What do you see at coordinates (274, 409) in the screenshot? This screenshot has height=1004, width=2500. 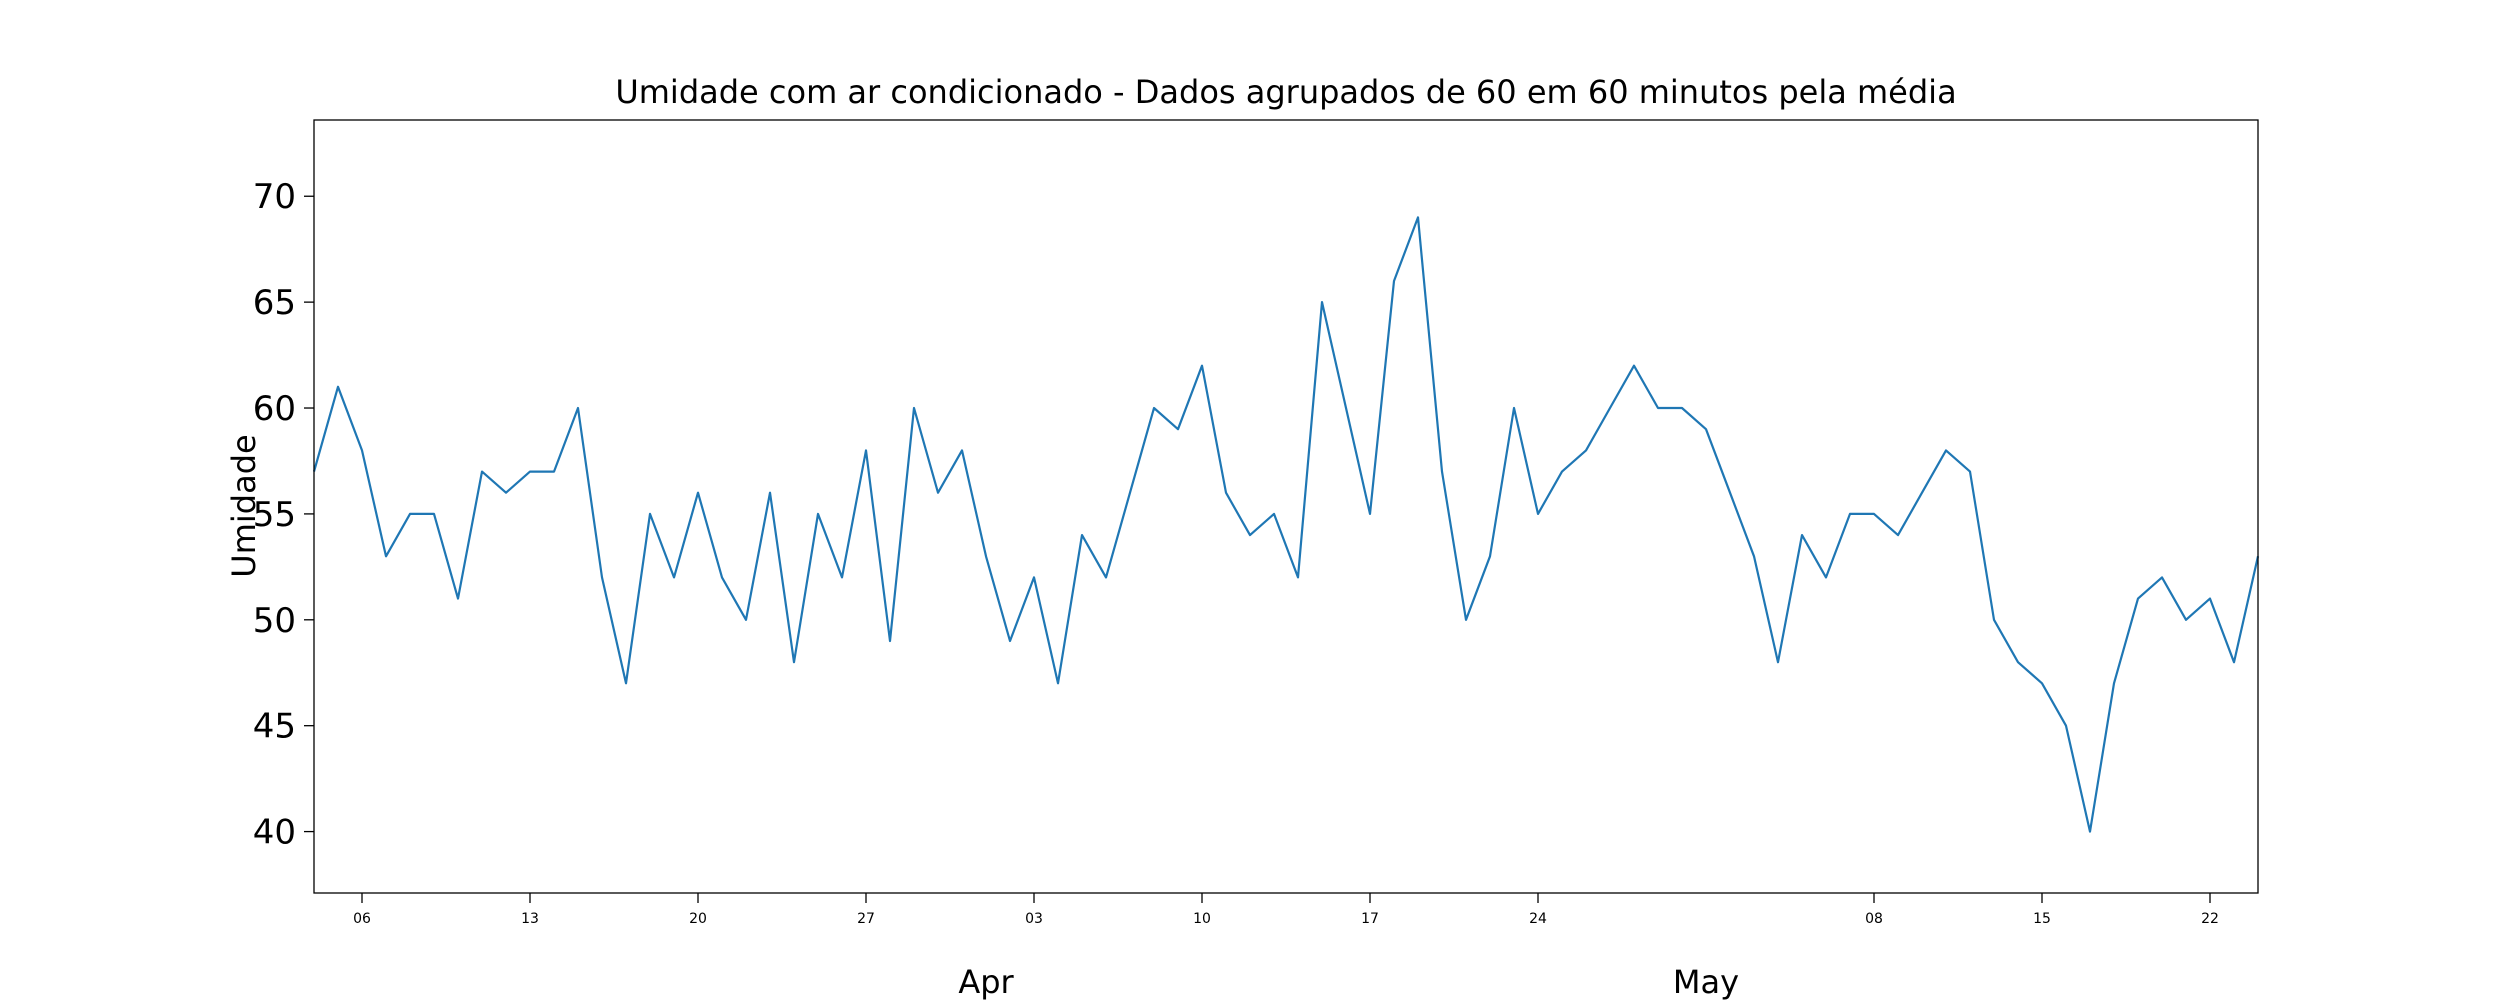 I see `y-tick-label: 60` at bounding box center [274, 409].